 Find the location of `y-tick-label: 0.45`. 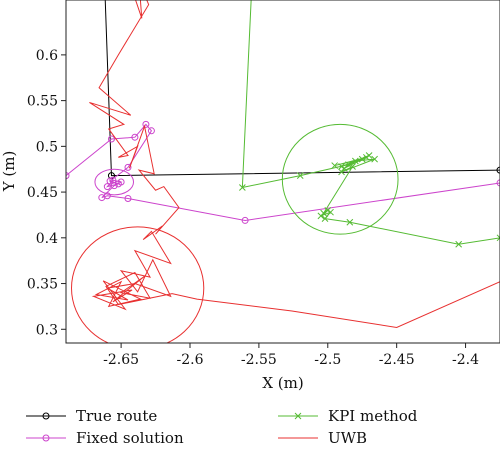

y-tick-label: 0.45 is located at coordinates (42, 193).